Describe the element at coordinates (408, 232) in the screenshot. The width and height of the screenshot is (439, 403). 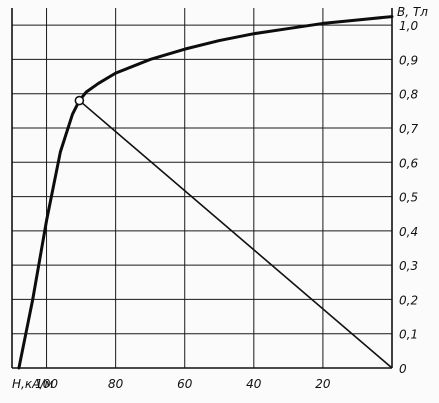
I see `y-tick-label-4: 0,4` at that location.